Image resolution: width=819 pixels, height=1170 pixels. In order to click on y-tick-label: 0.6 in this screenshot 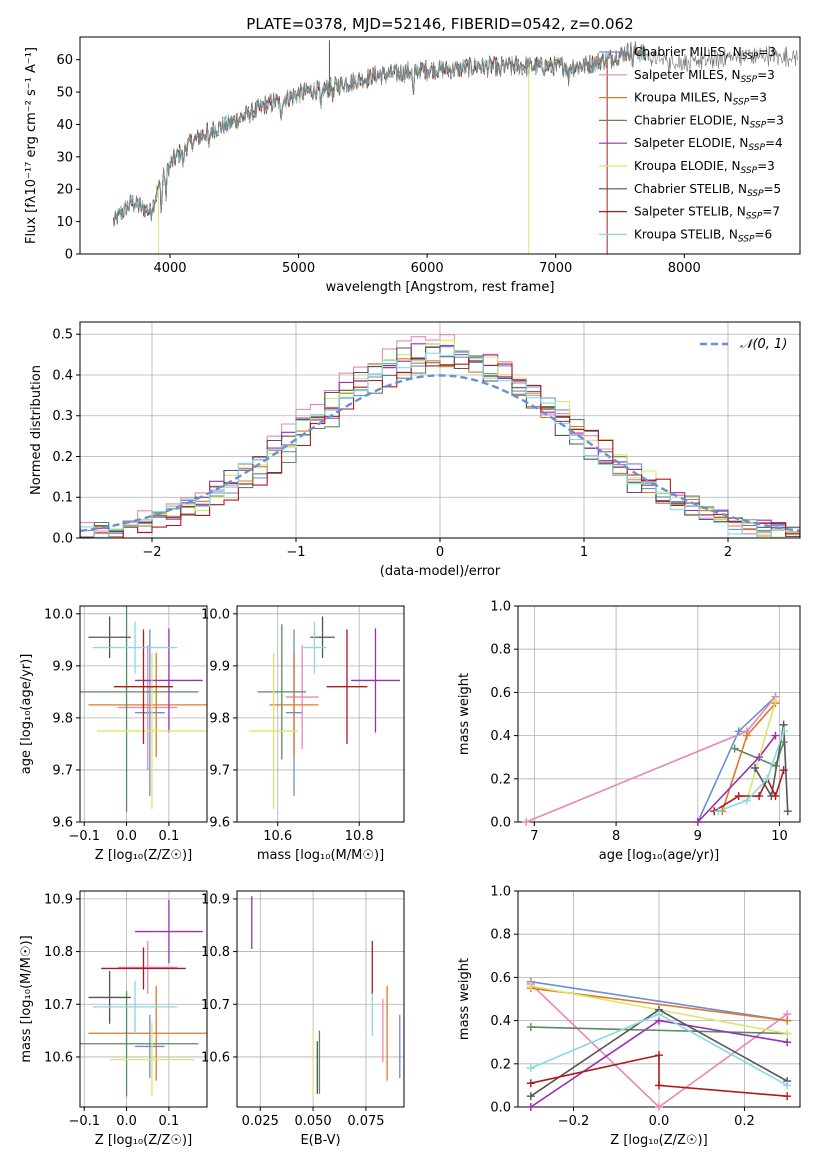, I will do `click(500, 693)`.